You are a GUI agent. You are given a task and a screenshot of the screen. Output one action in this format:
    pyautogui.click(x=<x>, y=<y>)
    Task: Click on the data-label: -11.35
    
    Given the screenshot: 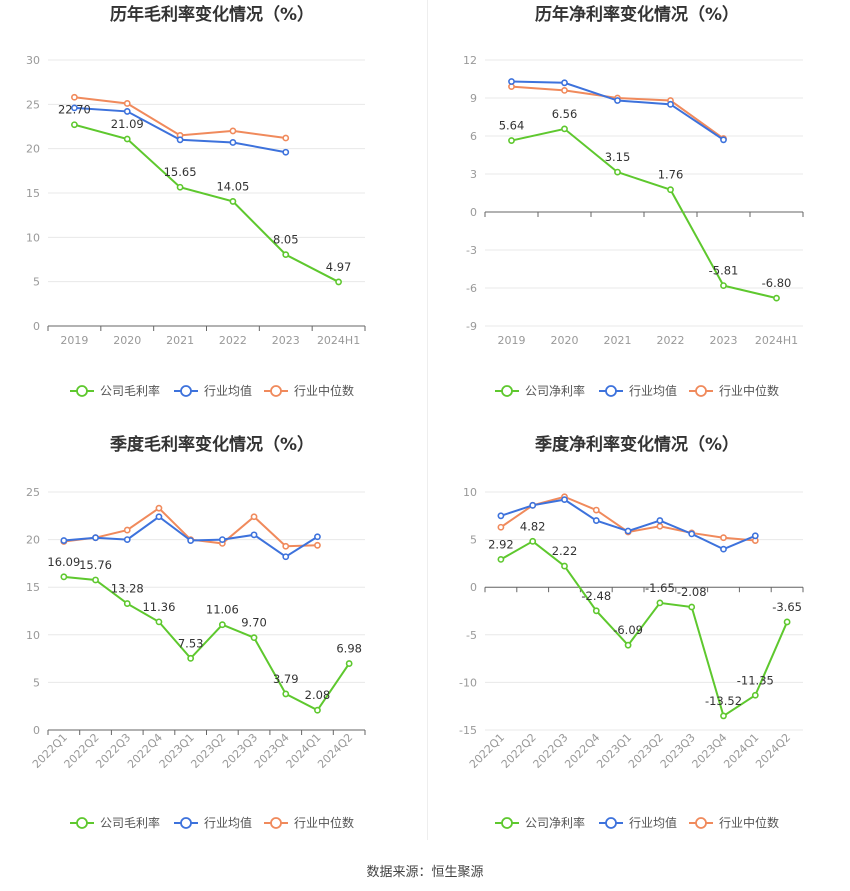 What is the action you would take?
    pyautogui.click(x=755, y=680)
    